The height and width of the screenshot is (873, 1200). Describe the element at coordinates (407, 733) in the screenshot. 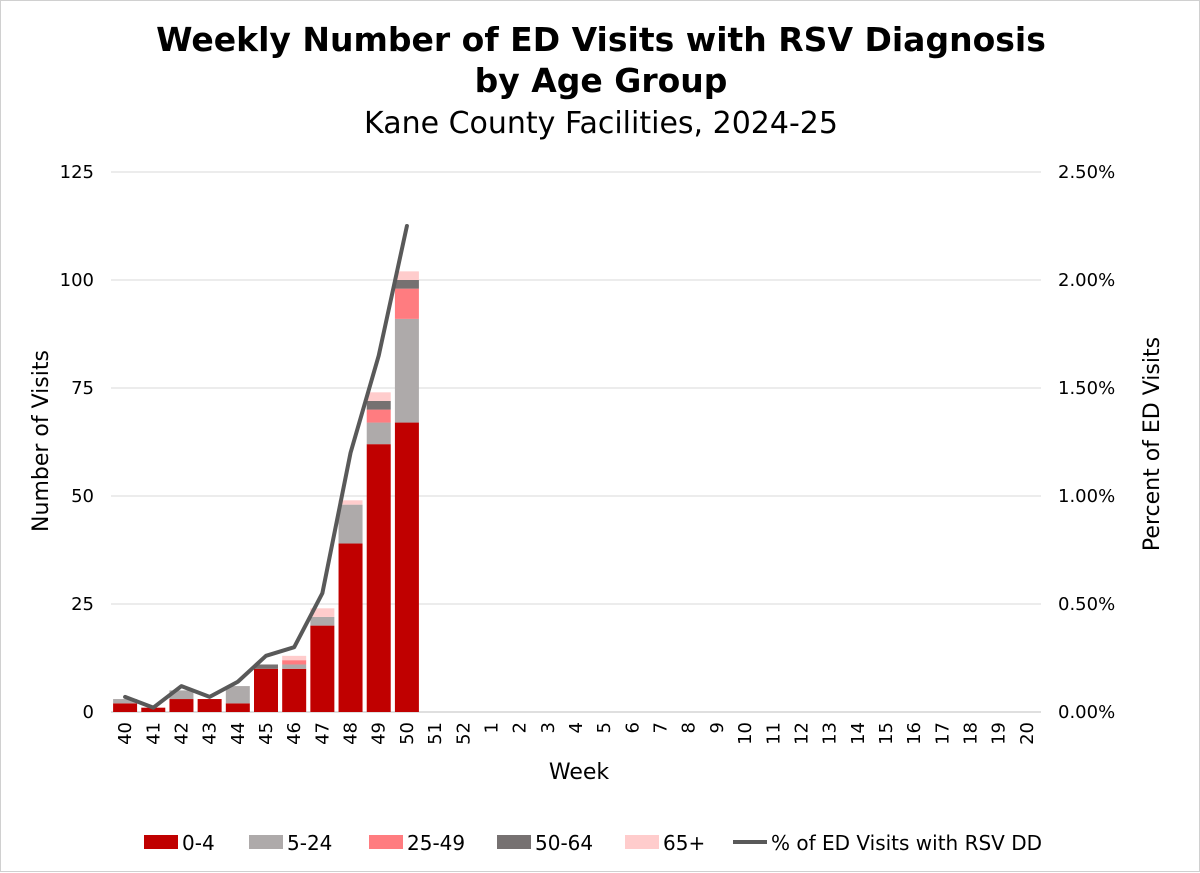

I see `x-tick-label: 50` at that location.